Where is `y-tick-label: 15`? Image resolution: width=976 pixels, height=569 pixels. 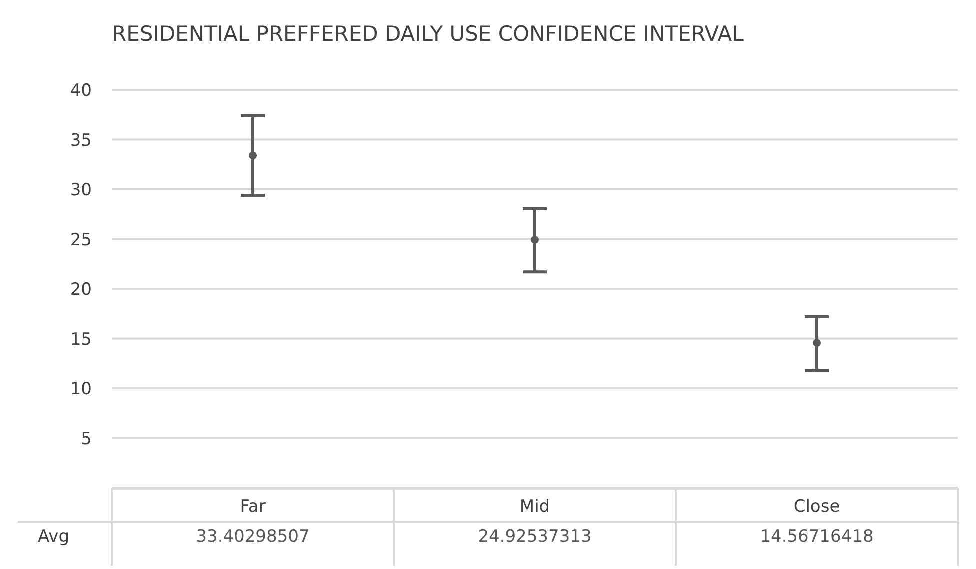
y-tick-label: 15 is located at coordinates (81, 340).